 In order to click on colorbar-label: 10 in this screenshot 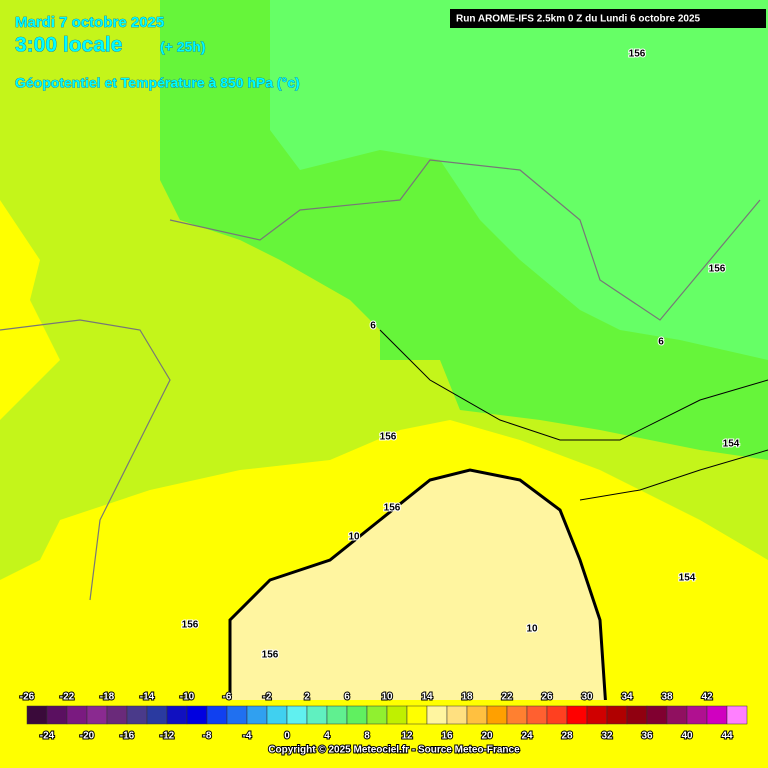, I will do `click(387, 697)`.